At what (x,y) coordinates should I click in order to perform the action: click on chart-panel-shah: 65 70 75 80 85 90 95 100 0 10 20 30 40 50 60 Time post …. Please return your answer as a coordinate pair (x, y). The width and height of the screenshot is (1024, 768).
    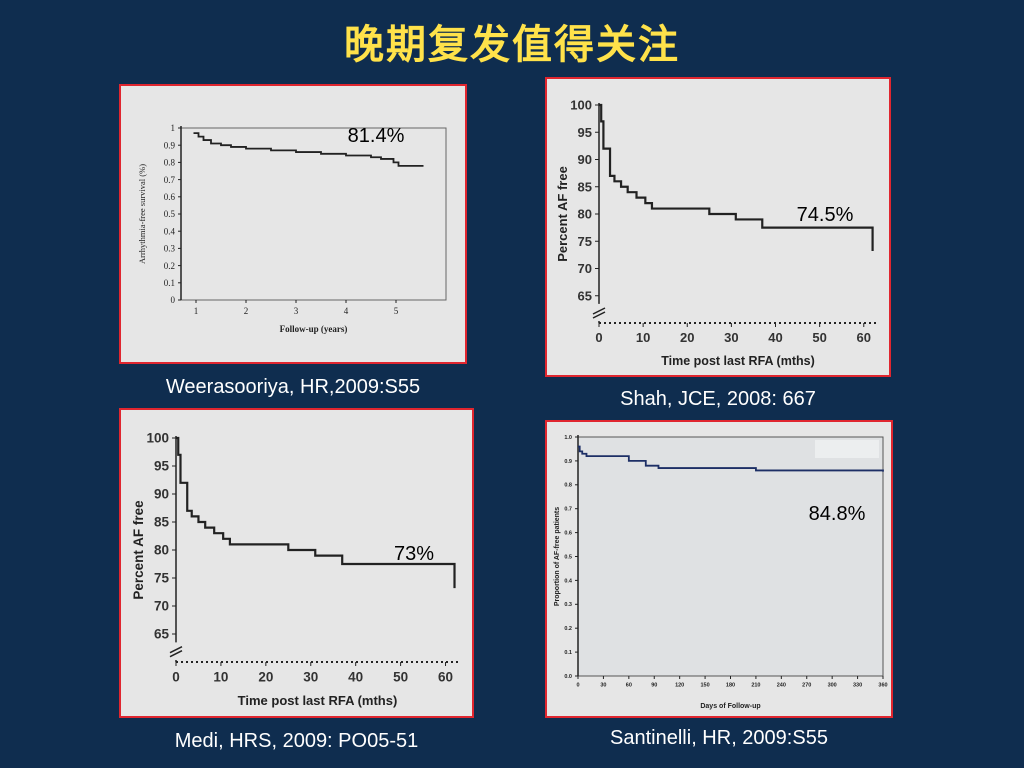
    Looking at the image, I should click on (718, 227).